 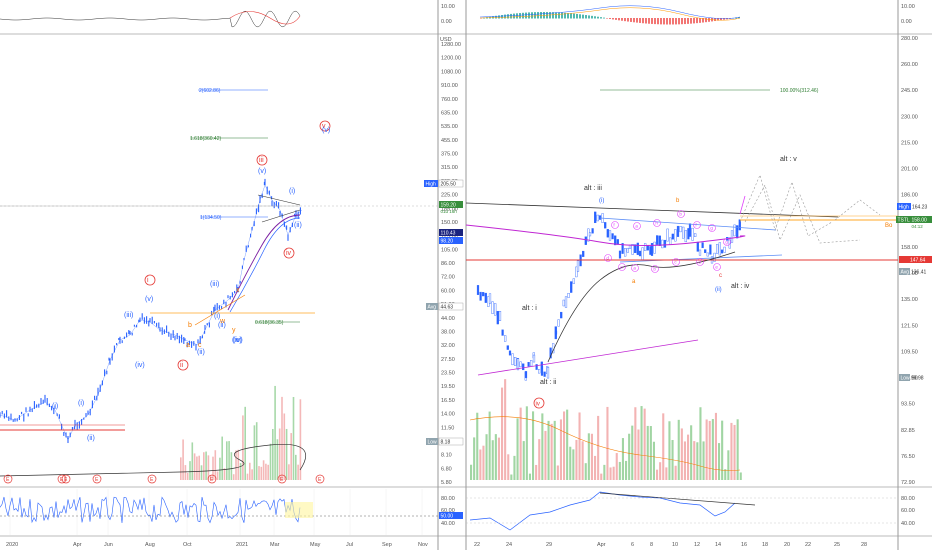 What do you see at coordinates (66, 479) in the screenshot?
I see `event-marker-circle` at bounding box center [66, 479].